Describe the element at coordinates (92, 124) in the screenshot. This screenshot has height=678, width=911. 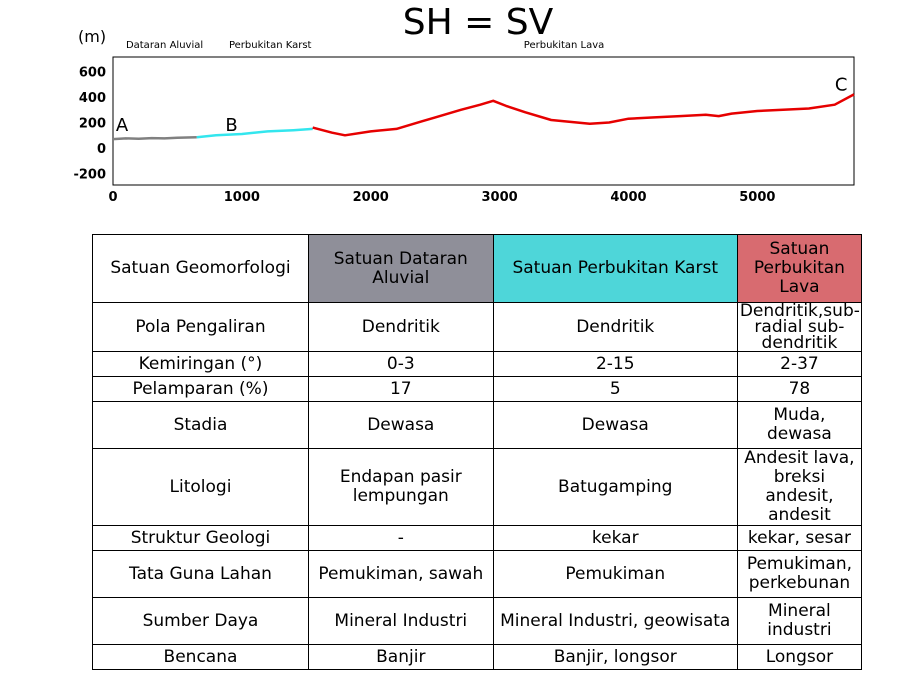
I see `y-tick-label: 200` at that location.